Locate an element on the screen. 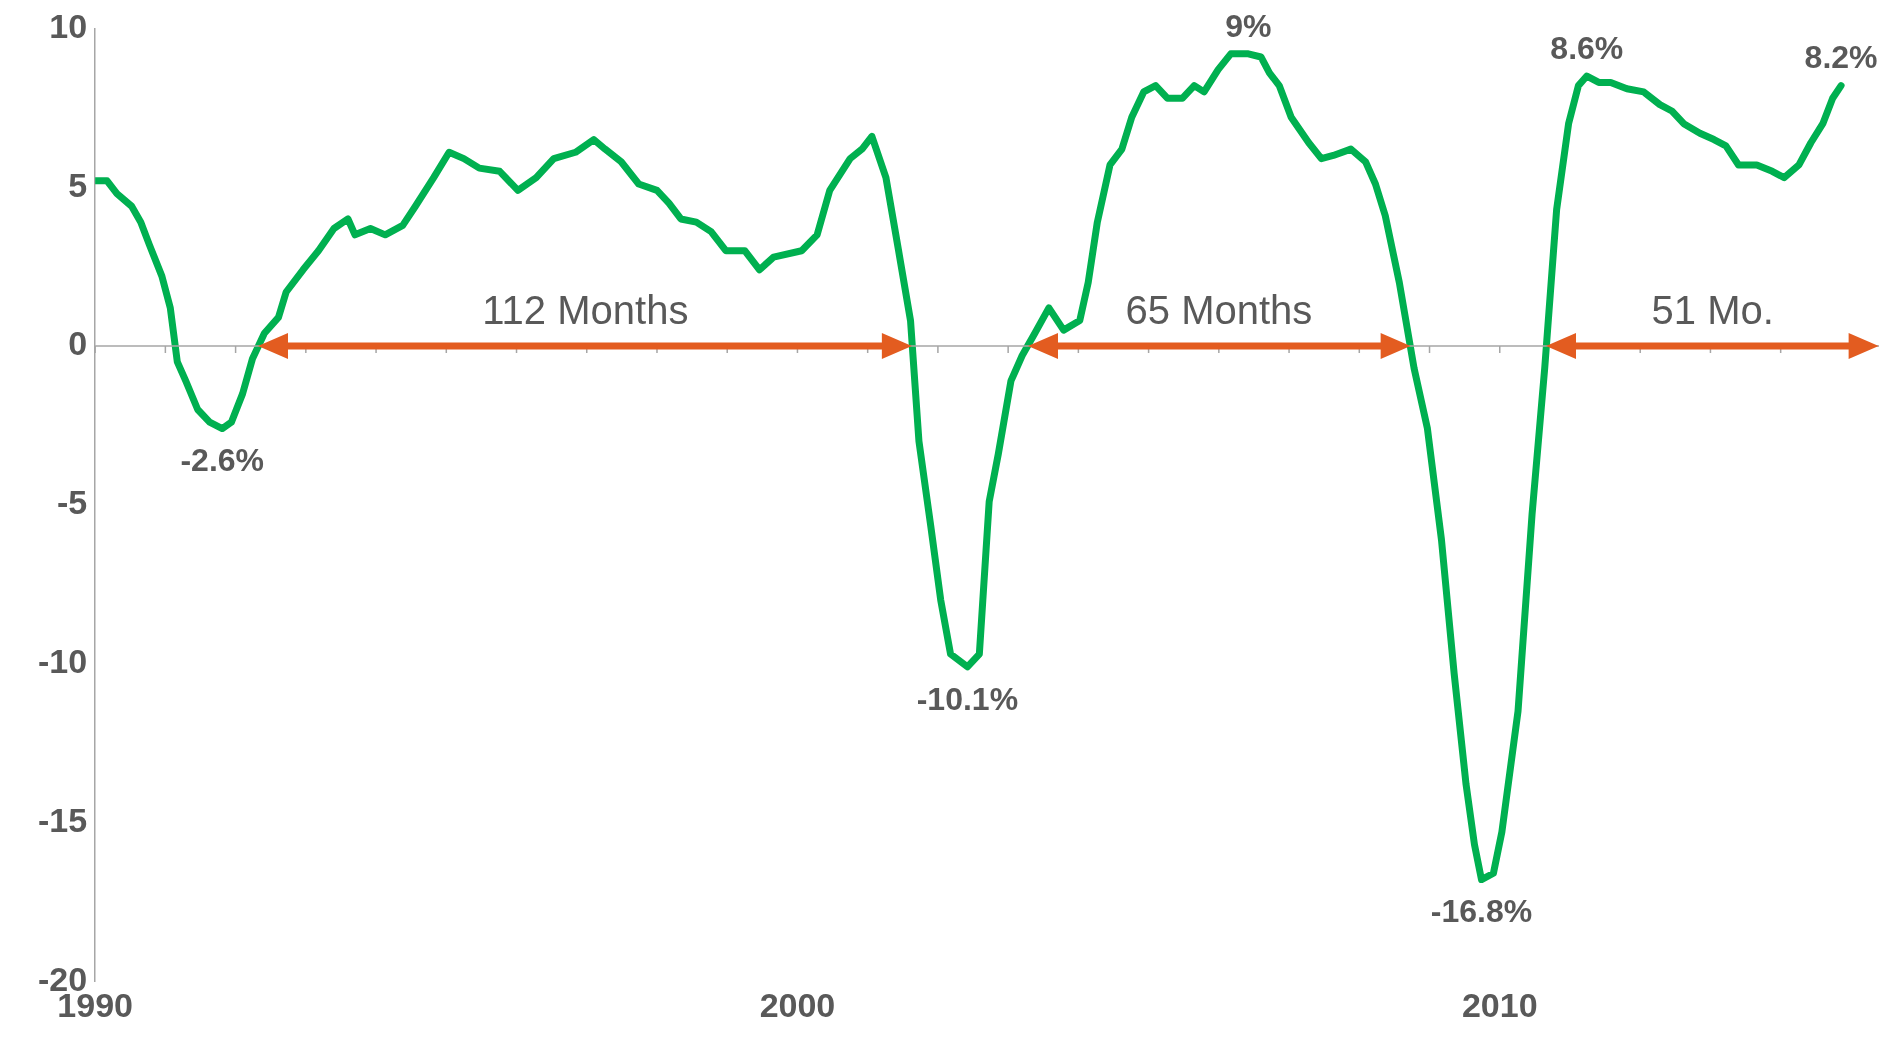  x-tick-label: 2010 is located at coordinates (1499, 1004).